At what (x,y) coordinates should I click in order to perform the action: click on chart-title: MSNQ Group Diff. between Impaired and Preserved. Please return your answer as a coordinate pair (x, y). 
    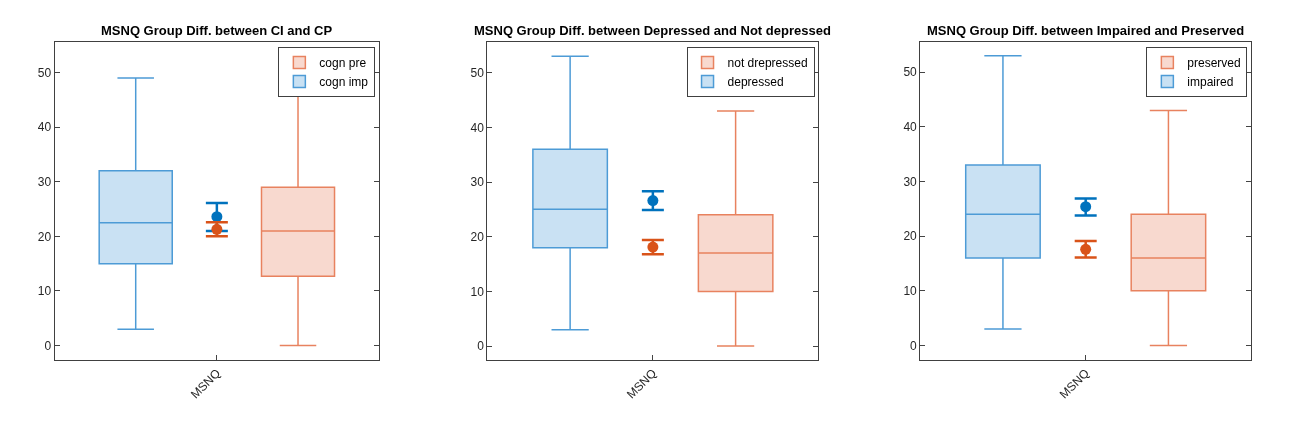
    Looking at the image, I should click on (1086, 30).